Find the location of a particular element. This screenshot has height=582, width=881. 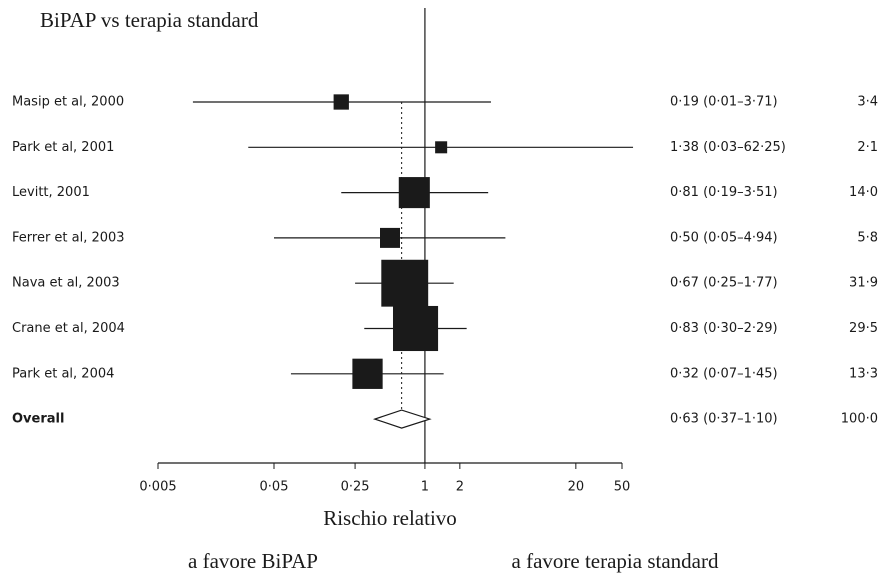

effect-label: 0·83 (0·30–2·29) is located at coordinates (724, 328).